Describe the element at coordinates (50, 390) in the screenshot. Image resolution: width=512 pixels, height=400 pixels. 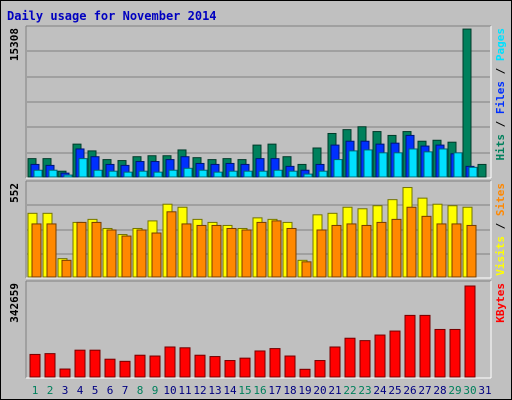
I see `x-tick-label-day-2: 2` at that location.